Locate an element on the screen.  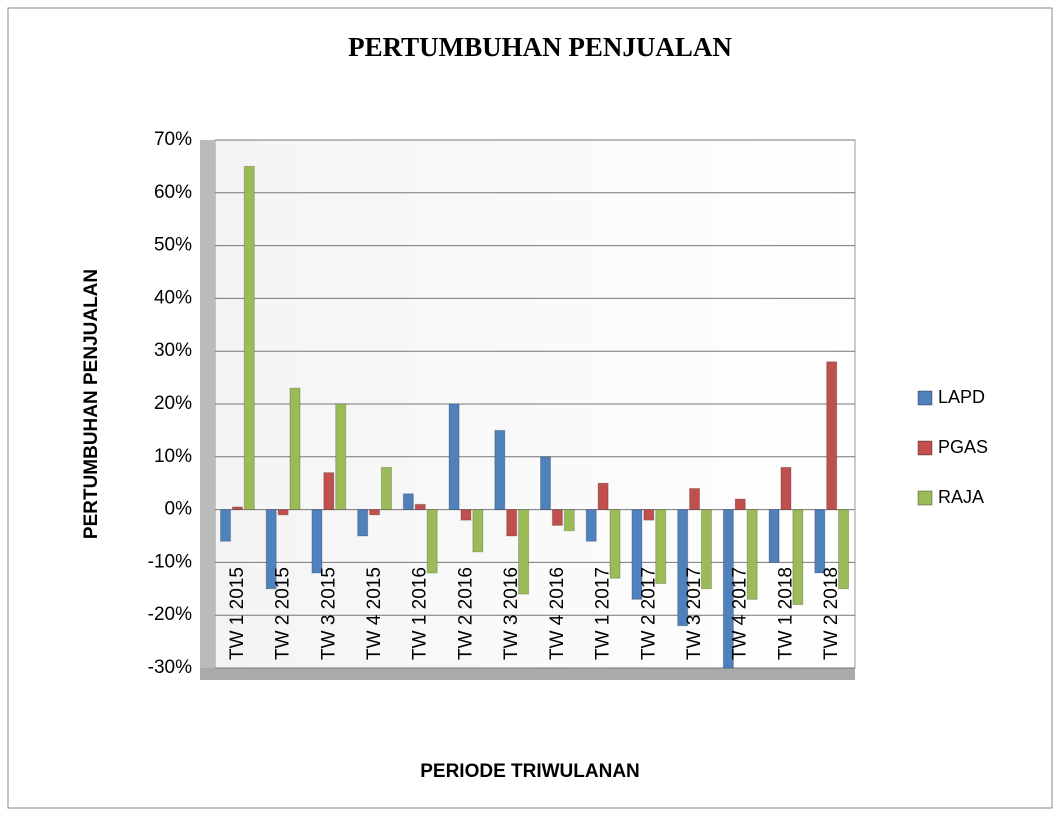
x-tick-label: TW 1 2018 is located at coordinates (785, 613).